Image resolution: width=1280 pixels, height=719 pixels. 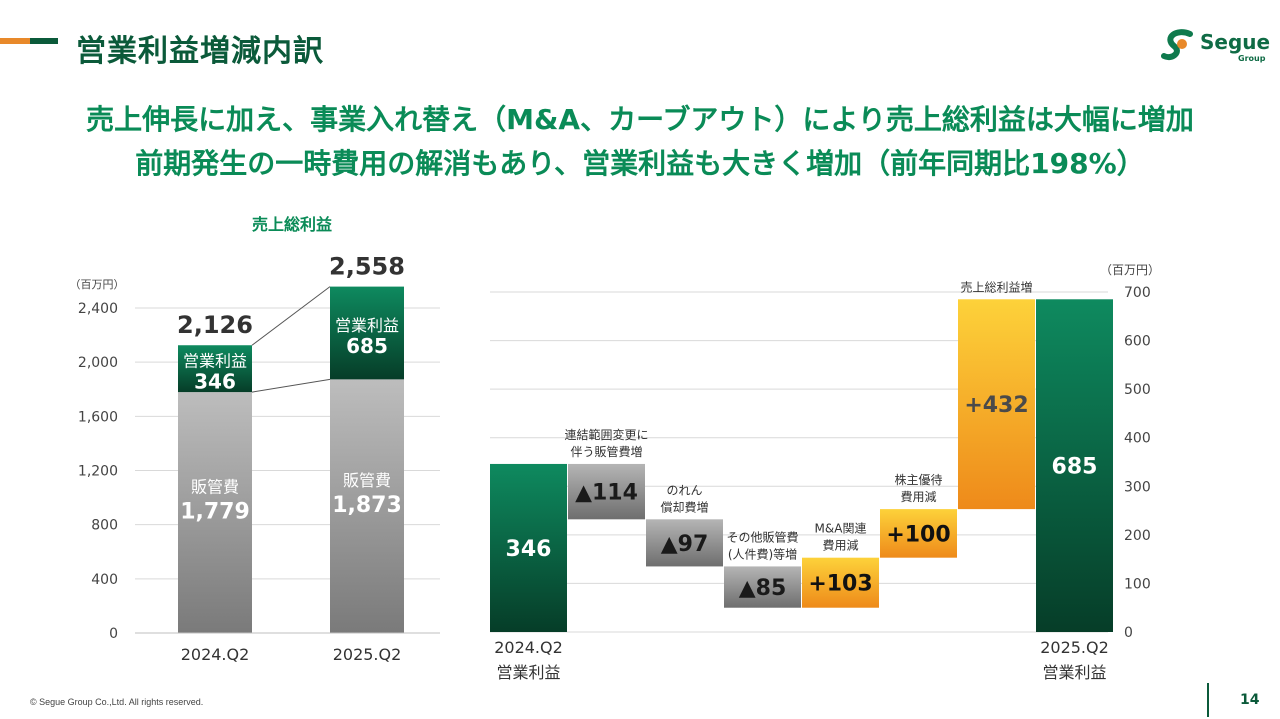 I want to click on chart2-value-label: ▲85, so click(x=763, y=588).